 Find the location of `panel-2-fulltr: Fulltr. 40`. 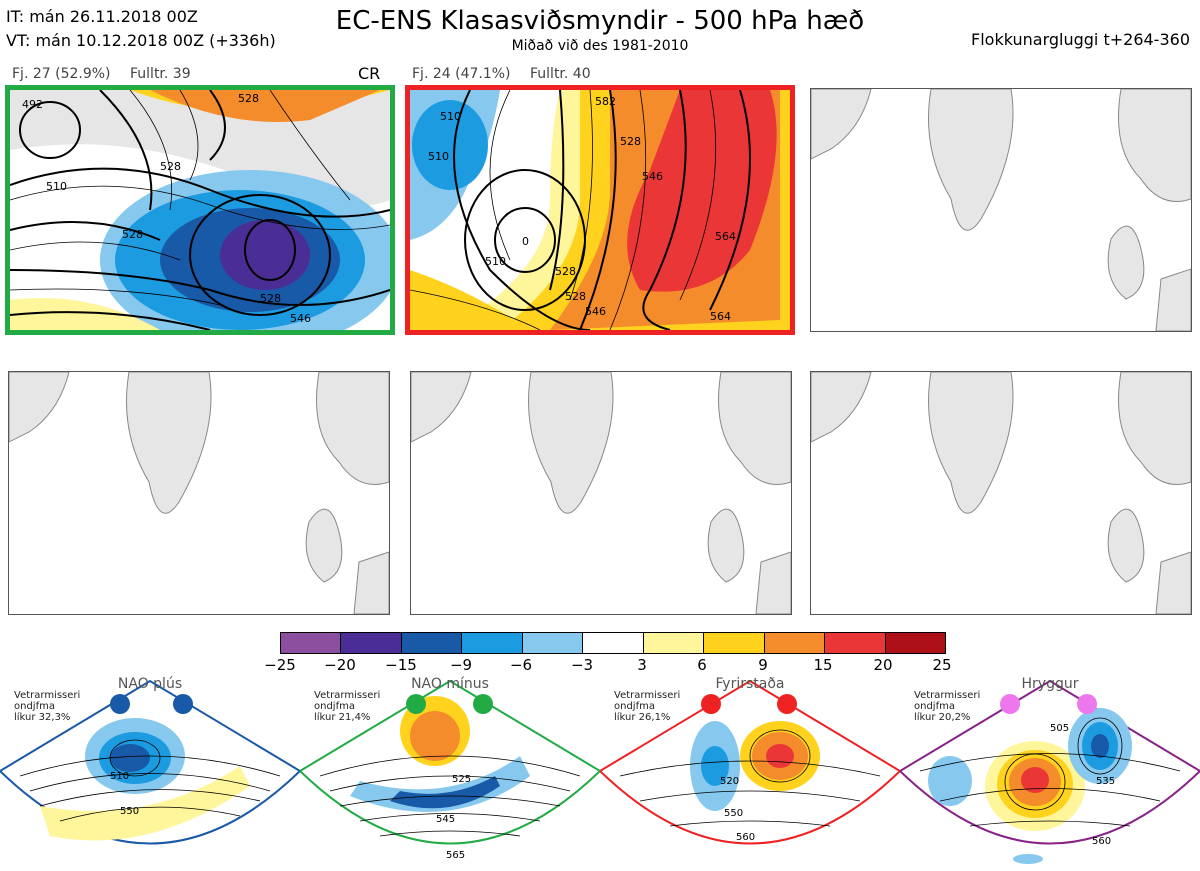

panel-2-fulltr: Fulltr. 40 is located at coordinates (560, 74).